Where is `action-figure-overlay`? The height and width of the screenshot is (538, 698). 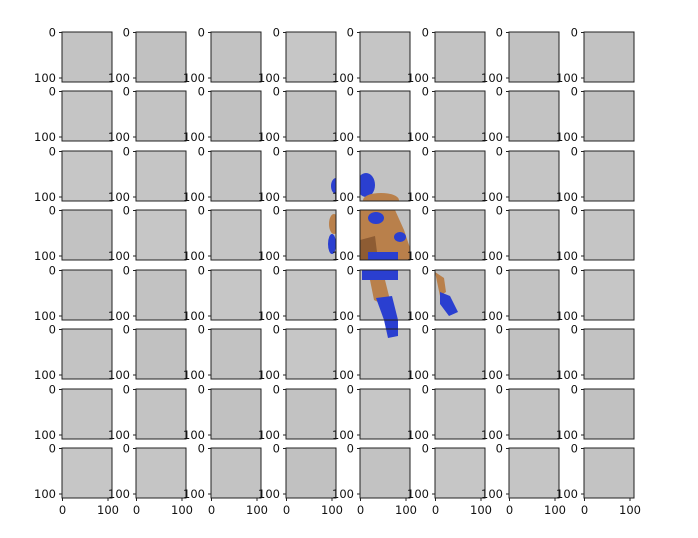
action-figure-overlay is located at coordinates (393, 246).